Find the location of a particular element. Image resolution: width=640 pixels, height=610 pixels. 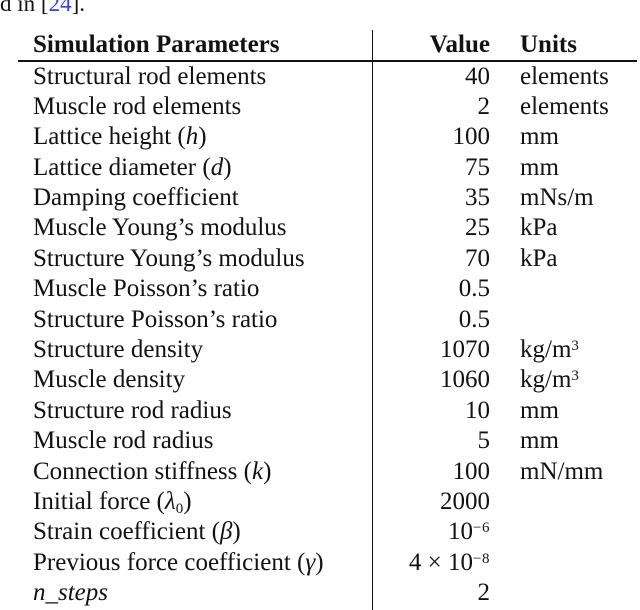

param-label: Muscle rod radius is located at coordinates (195, 441).